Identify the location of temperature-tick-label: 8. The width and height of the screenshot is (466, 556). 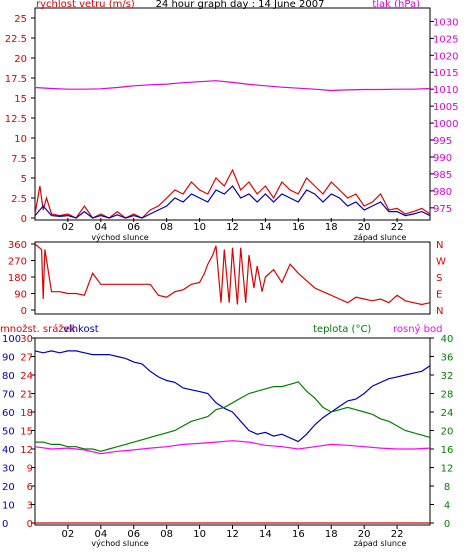
(447, 487).